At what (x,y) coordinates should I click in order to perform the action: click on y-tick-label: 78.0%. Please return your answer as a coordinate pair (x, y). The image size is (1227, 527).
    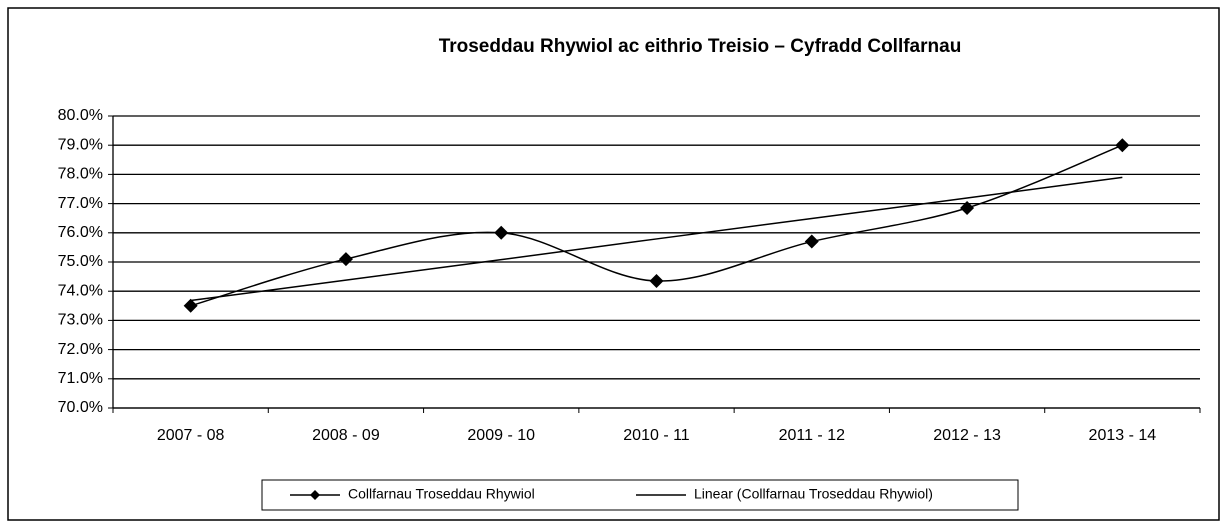
    Looking at the image, I should click on (80, 174).